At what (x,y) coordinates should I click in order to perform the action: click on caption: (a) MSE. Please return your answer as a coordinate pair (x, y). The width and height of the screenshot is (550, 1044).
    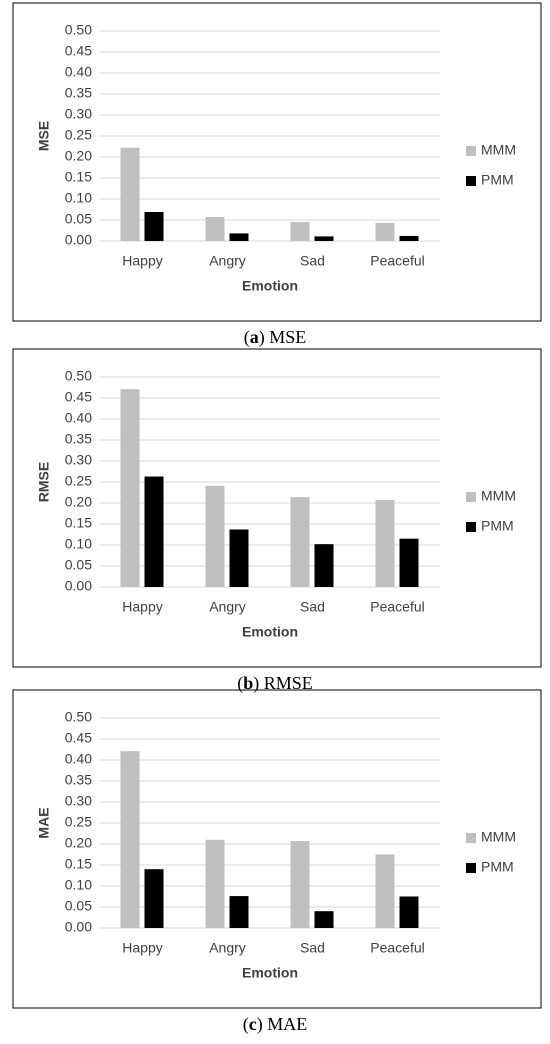
    Looking at the image, I should click on (275, 337).